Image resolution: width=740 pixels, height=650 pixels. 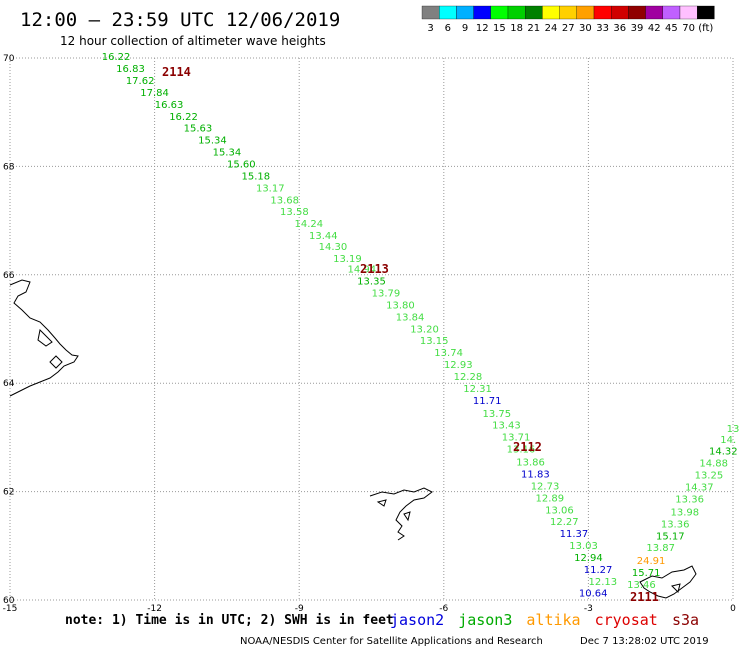 What do you see at coordinates (713, 464) in the screenshot?
I see `wave-height-value: 14.88` at bounding box center [713, 464].